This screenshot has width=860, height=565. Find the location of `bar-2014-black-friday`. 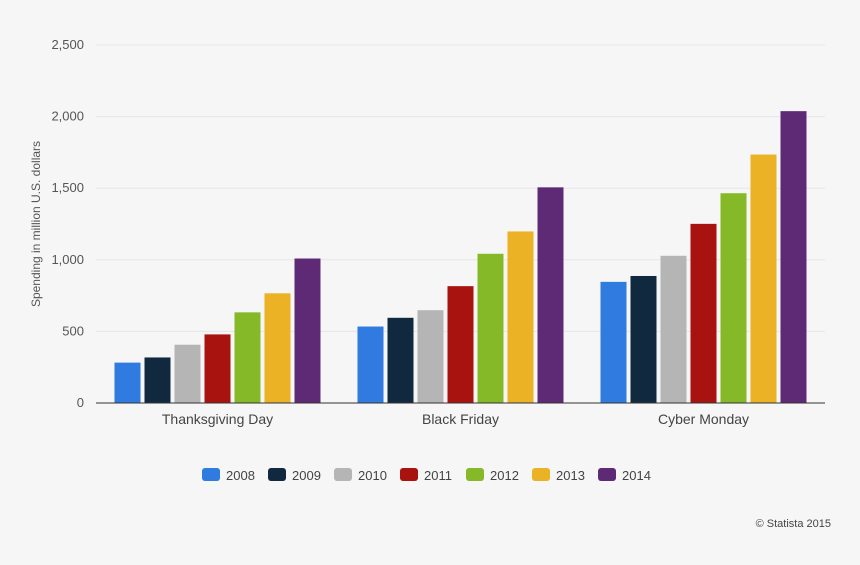

bar-2014-black-friday is located at coordinates (550, 295).